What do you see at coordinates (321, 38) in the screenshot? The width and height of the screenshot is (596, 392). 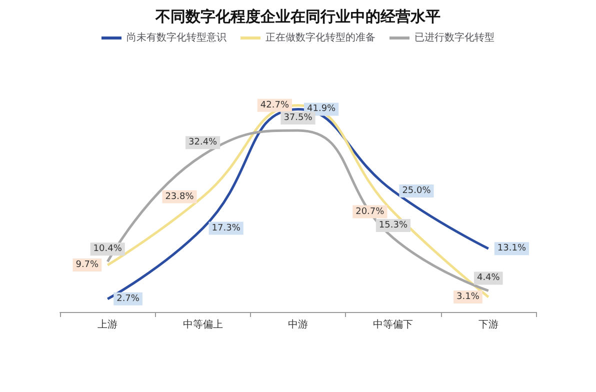 I see `legend-label: 正在做数字化转型的准备` at bounding box center [321, 38].